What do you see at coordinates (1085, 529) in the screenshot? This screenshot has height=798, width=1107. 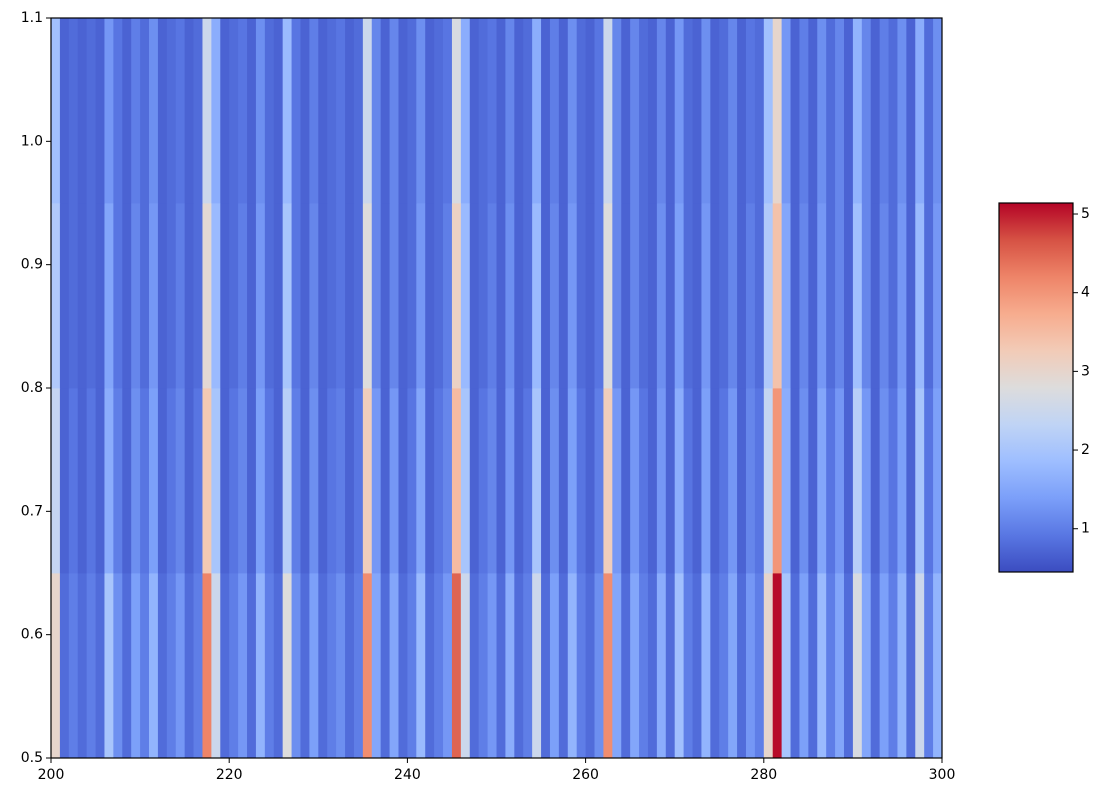 I see `colorbar-tick-label: 1` at bounding box center [1085, 529].